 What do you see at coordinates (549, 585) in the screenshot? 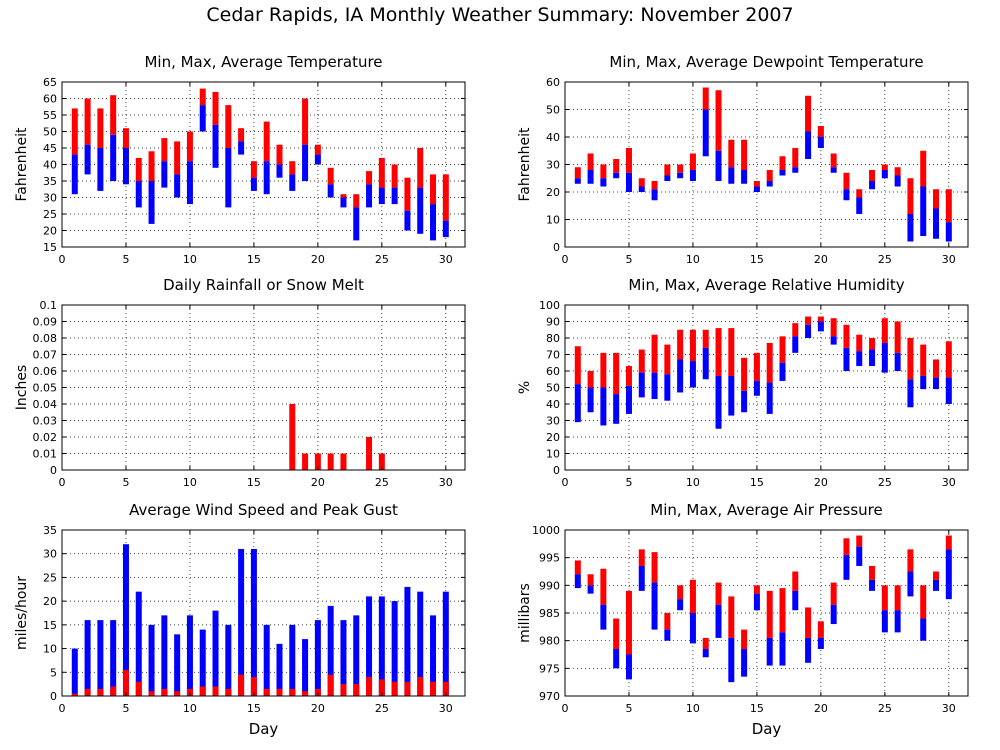
I see `y-tick-label: 990` at bounding box center [549, 585].